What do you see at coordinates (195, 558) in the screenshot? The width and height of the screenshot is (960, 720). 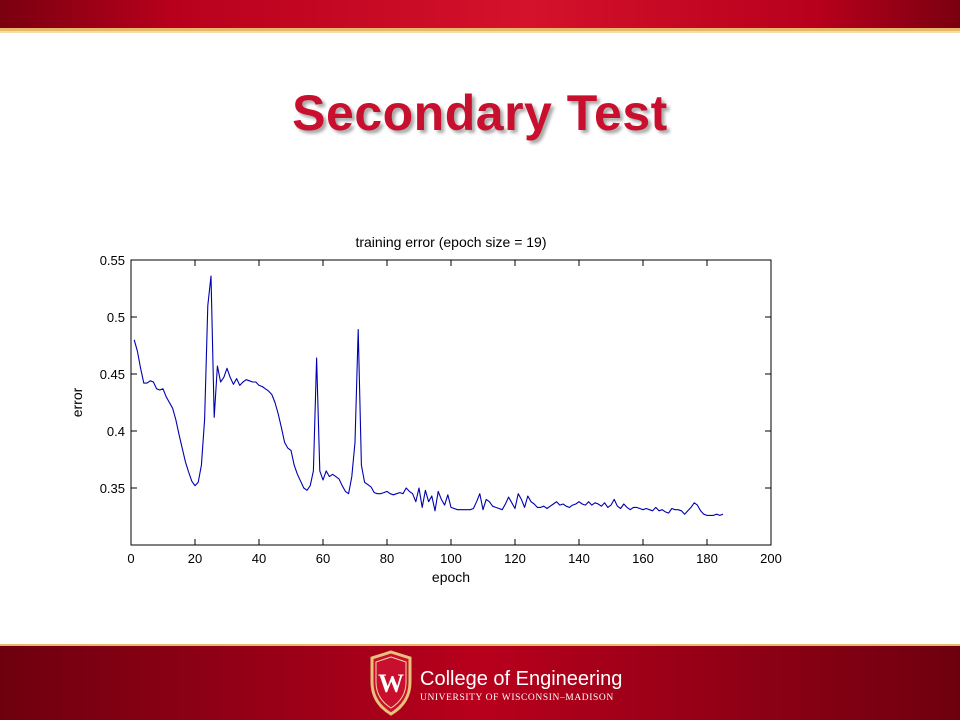 I see `x-tick-label: 20` at bounding box center [195, 558].